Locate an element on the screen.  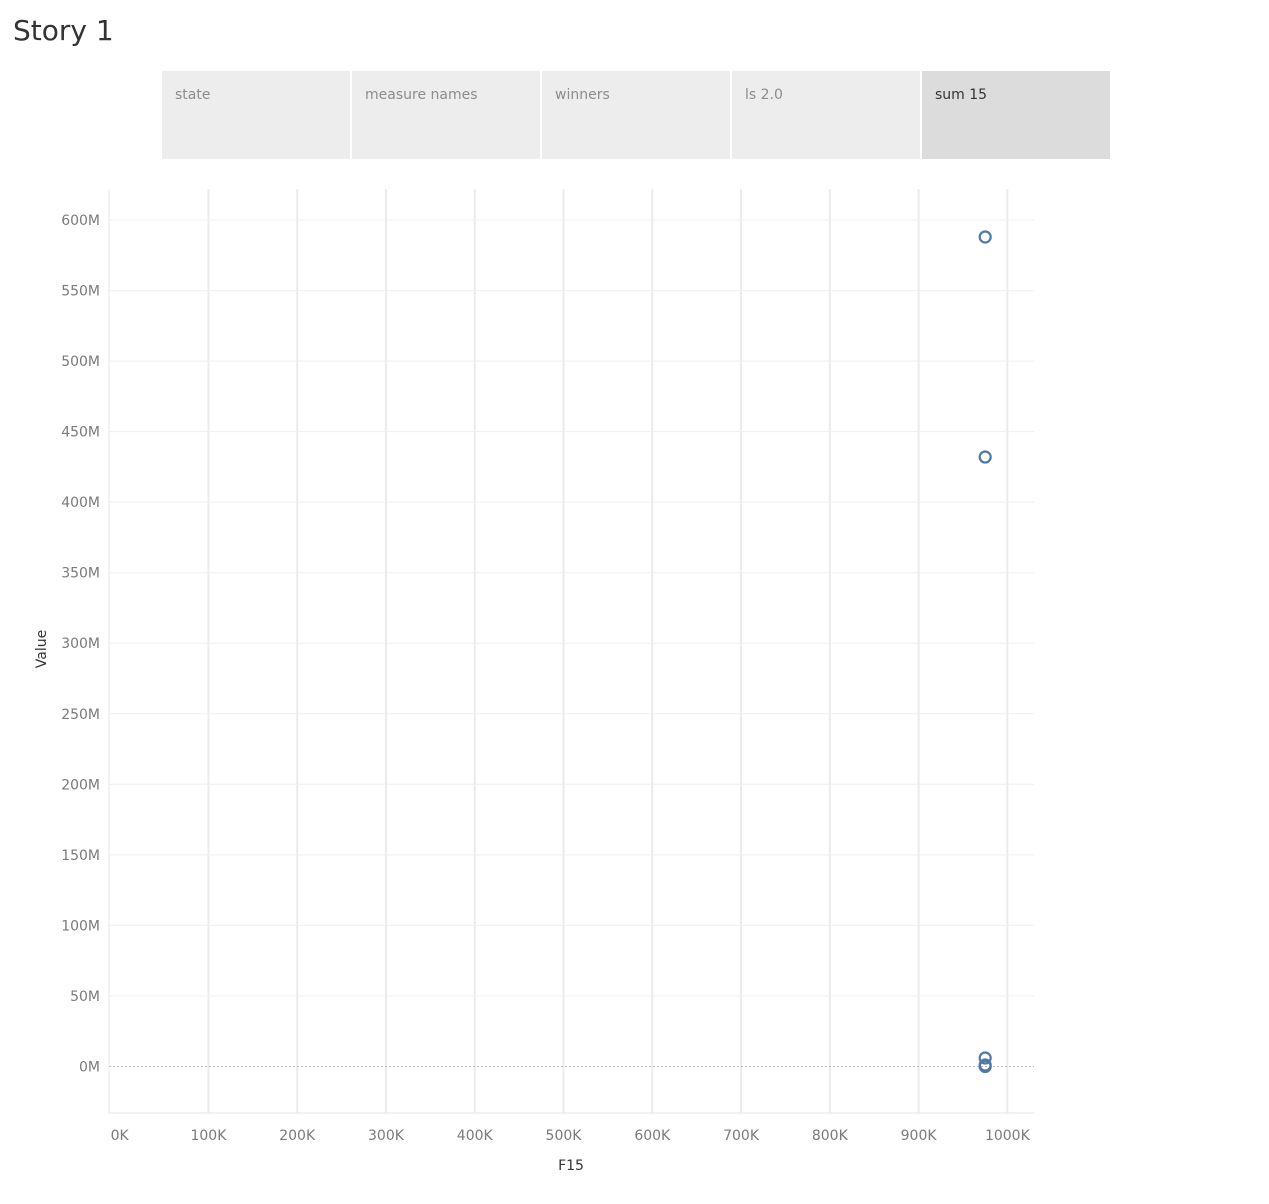
y-tick-label: 550M is located at coordinates (80, 292).